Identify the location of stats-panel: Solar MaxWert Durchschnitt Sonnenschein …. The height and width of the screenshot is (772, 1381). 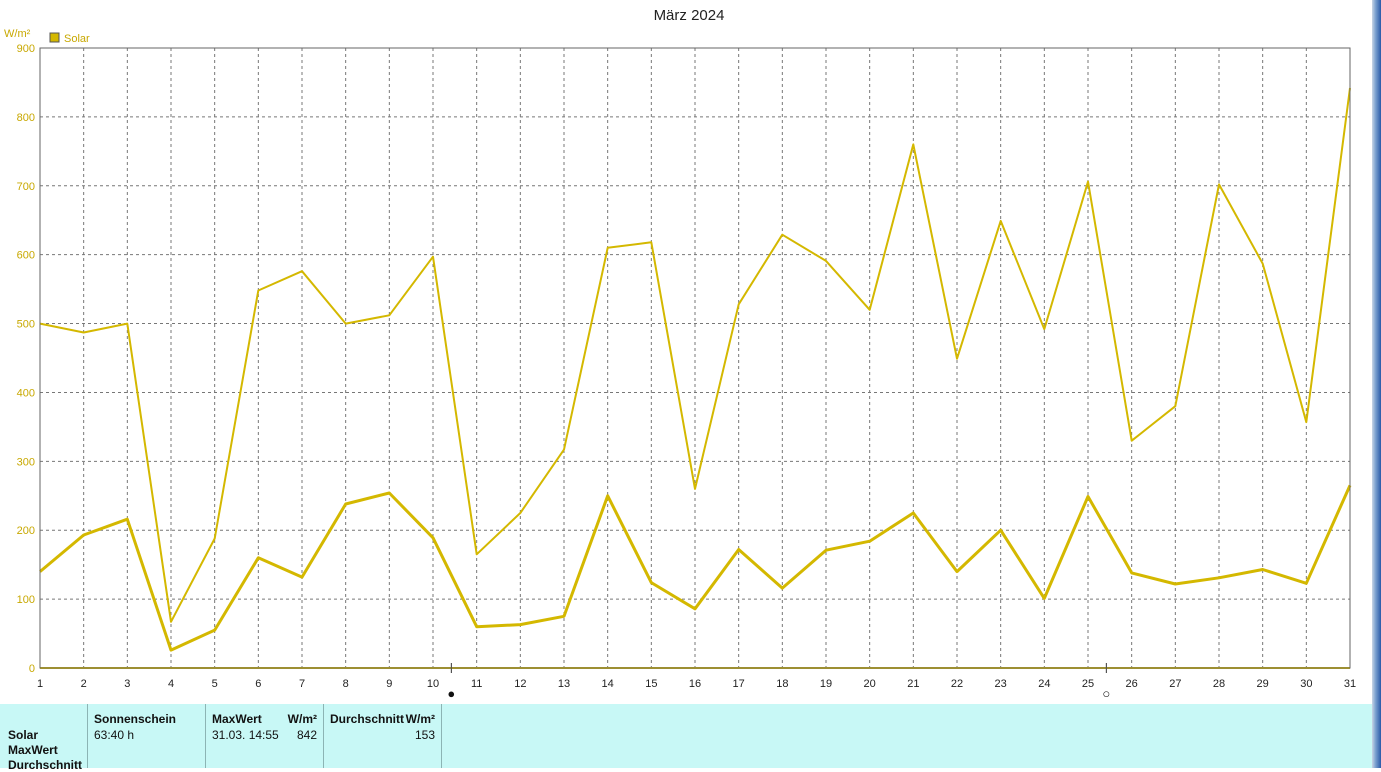
(686, 738).